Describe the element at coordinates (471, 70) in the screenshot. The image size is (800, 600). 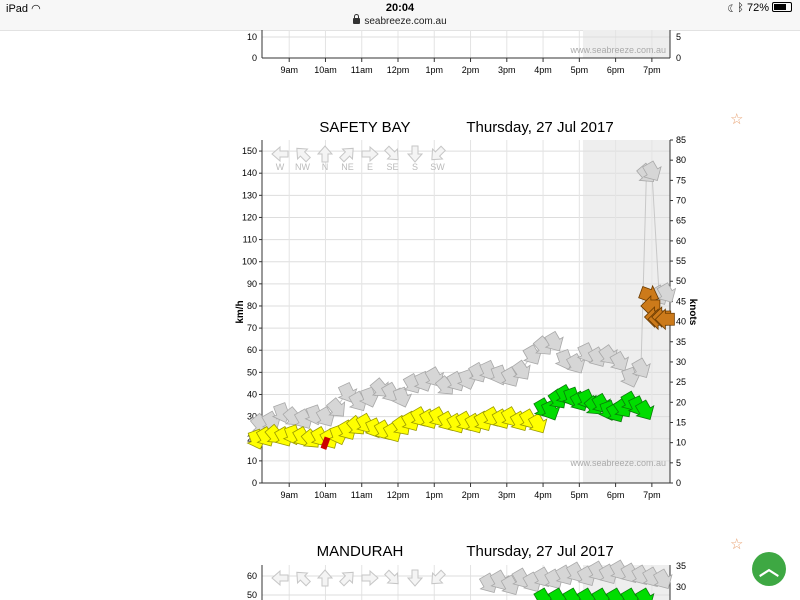
I see `top-x-label: 2pm` at that location.